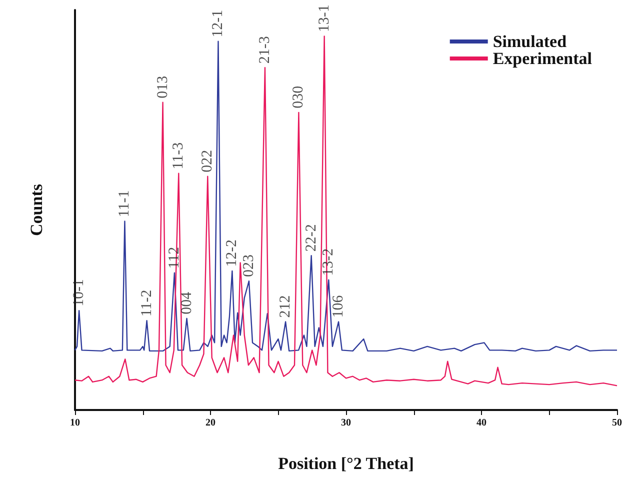 Image resolution: width=625 pixels, height=485 pixels. I want to click on annotation: 10-1, so click(79, 293).